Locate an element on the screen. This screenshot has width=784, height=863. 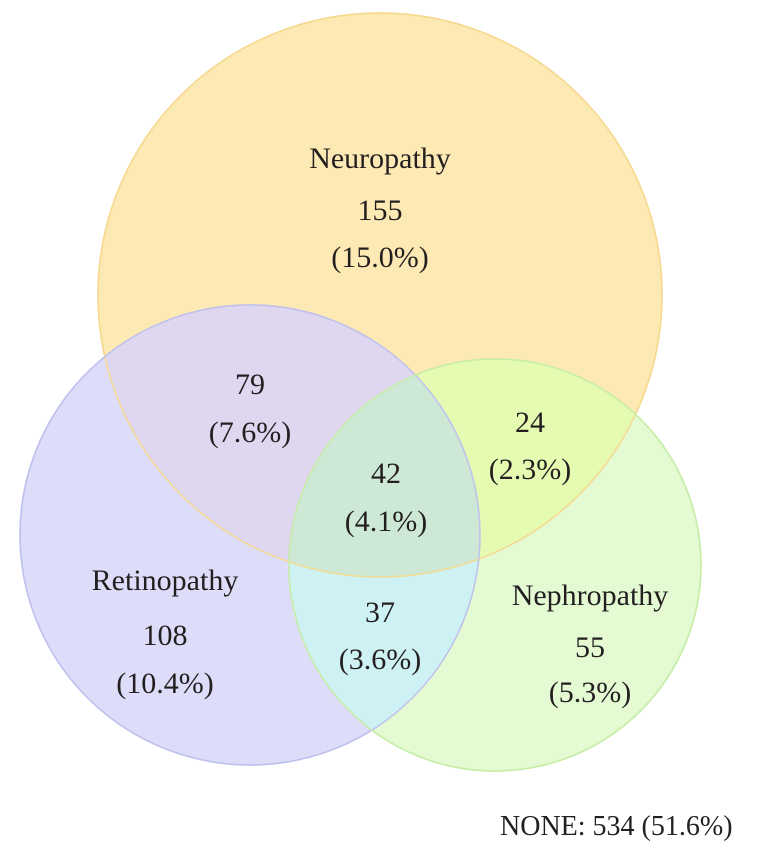
nephropathy-percent: (5.3%) is located at coordinates (590, 692).